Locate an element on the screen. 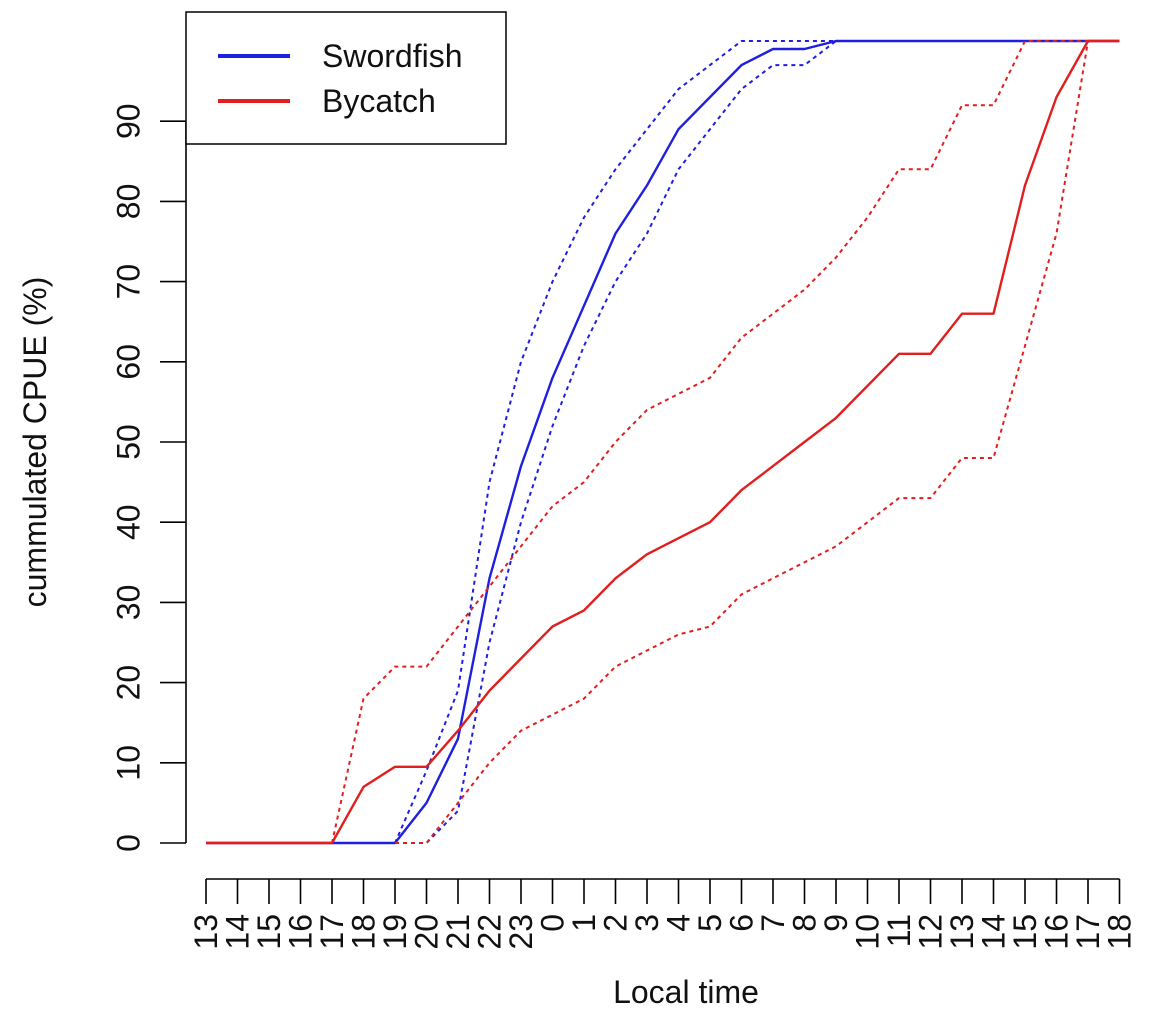 Image resolution: width=1149 pixels, height=1011 pixels. x-axis-title: Local time is located at coordinates (686, 992).